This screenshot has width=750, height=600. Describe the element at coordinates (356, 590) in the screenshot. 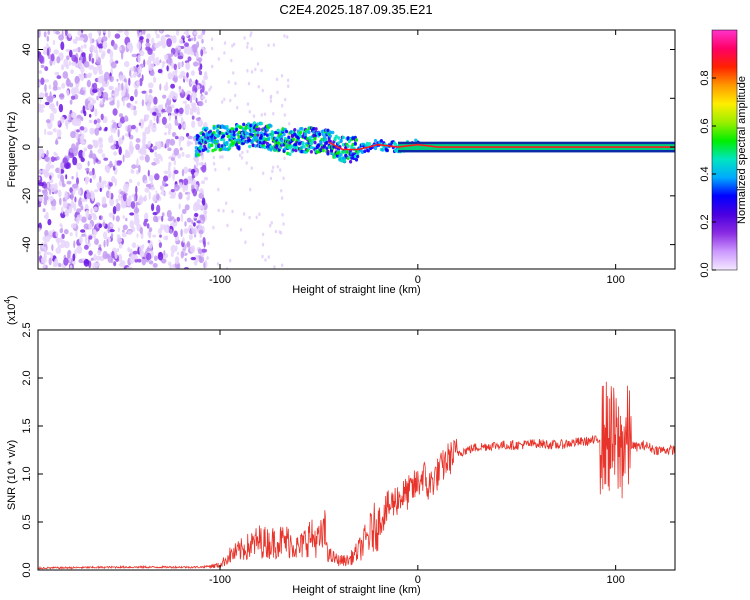

I see `x-axis-label: Height of straight line (km)` at that location.